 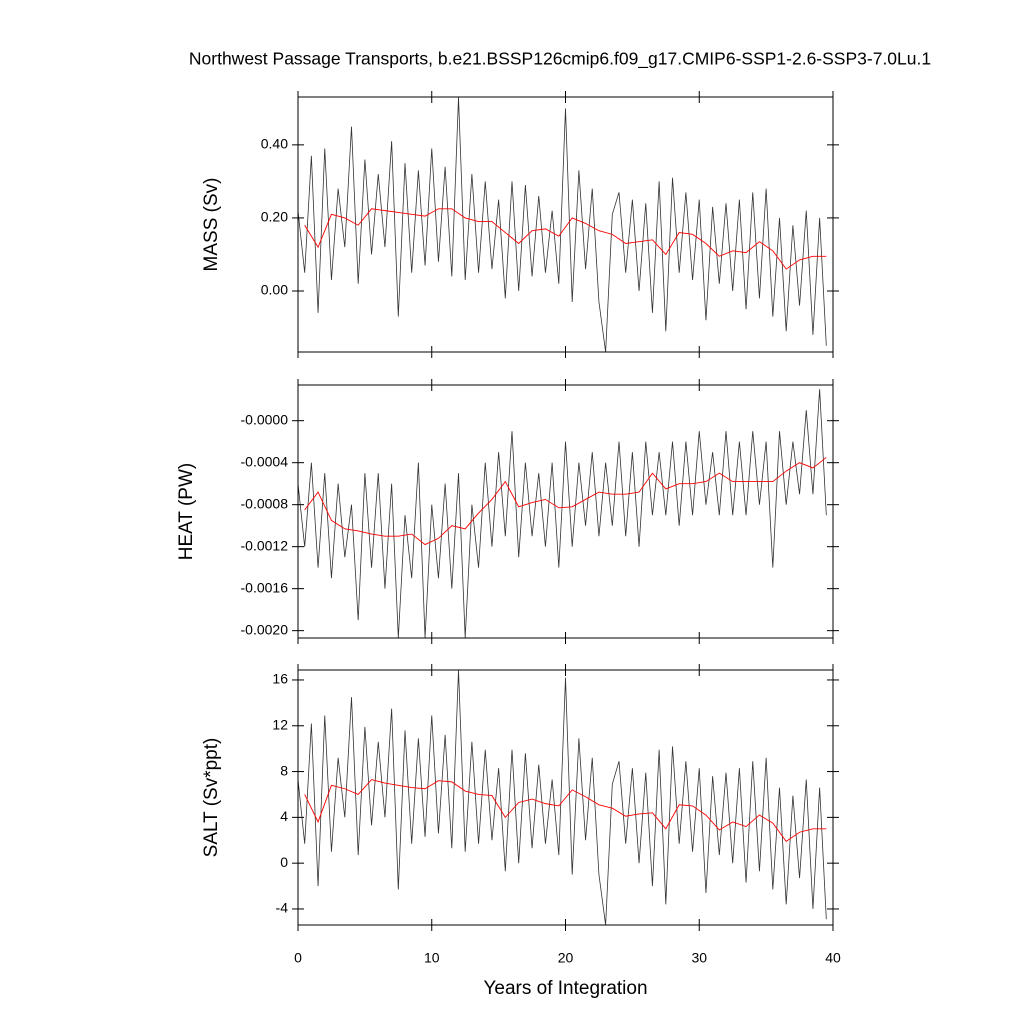 I want to click on y-tick-label: -0.0016, so click(x=265, y=587).